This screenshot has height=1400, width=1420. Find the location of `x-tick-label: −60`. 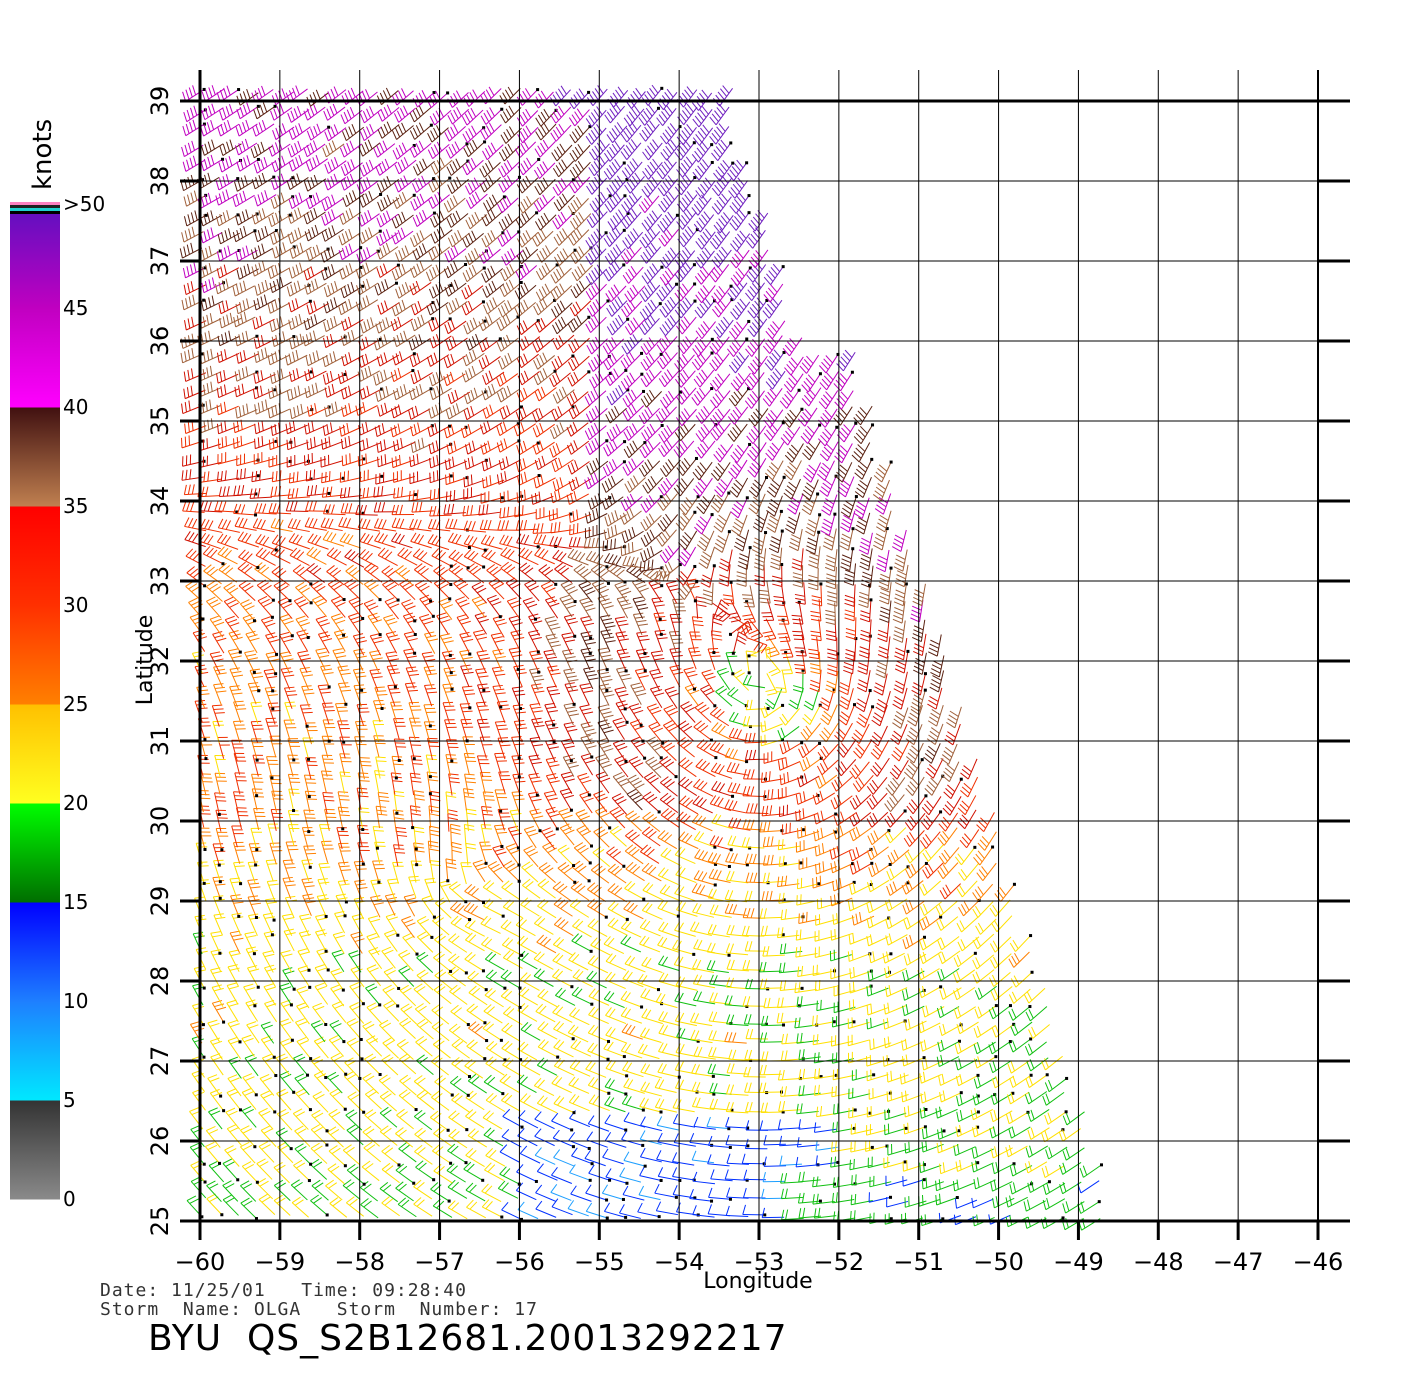

x-tick-label: −60 is located at coordinates (200, 1262).